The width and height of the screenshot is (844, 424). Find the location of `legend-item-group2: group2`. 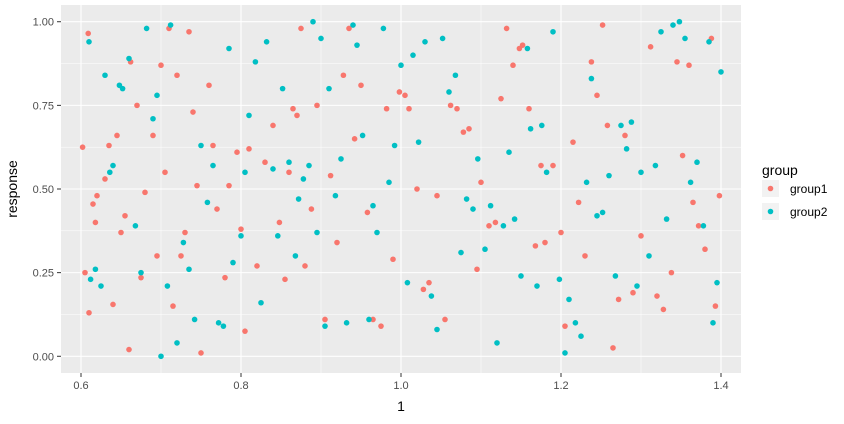

legend-item-group2: group2 is located at coordinates (795, 211).